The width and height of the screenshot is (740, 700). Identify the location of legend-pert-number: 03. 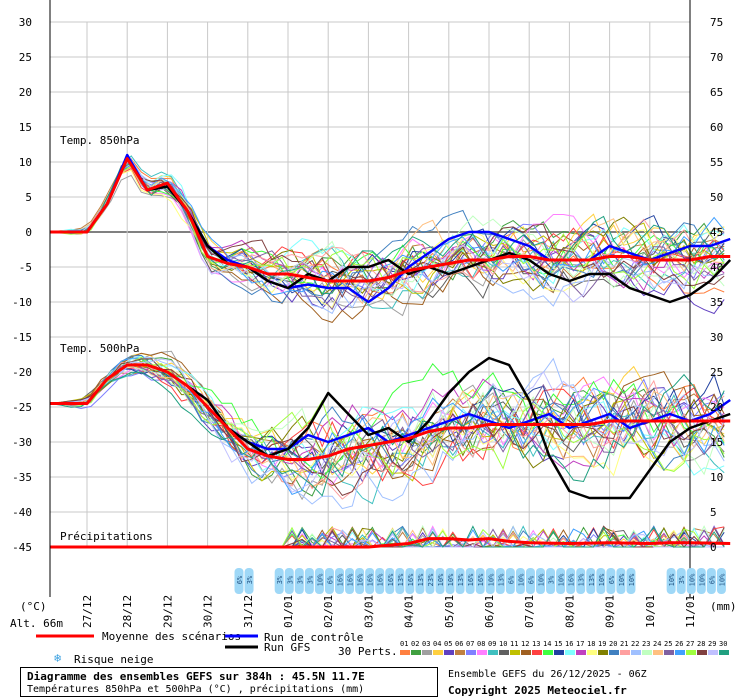
(426, 644).